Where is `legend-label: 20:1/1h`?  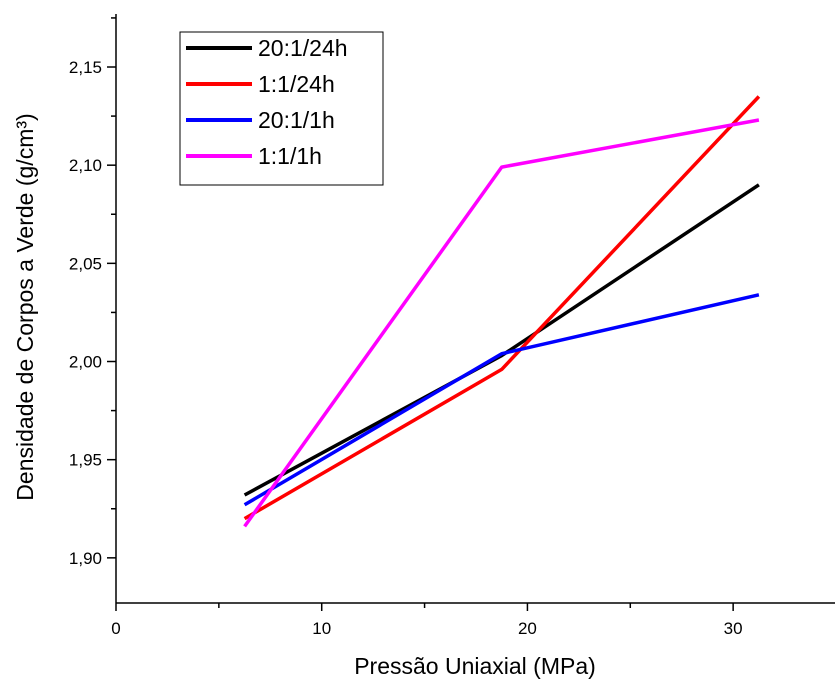 legend-label: 20:1/1h is located at coordinates (296, 120).